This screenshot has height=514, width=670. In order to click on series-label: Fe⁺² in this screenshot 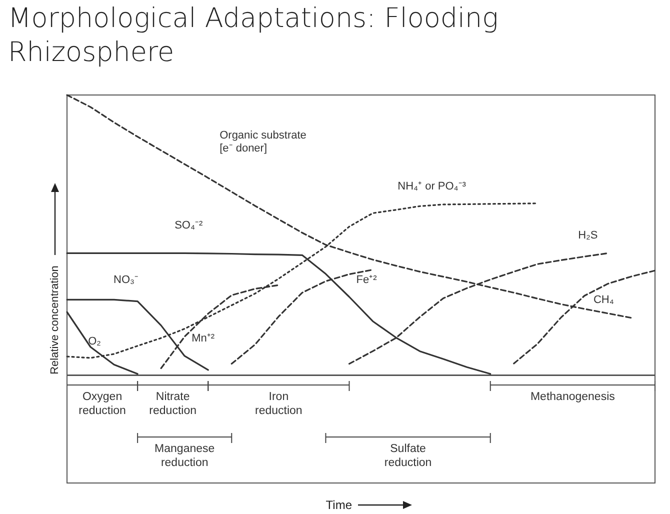, I will do `click(367, 280)`.